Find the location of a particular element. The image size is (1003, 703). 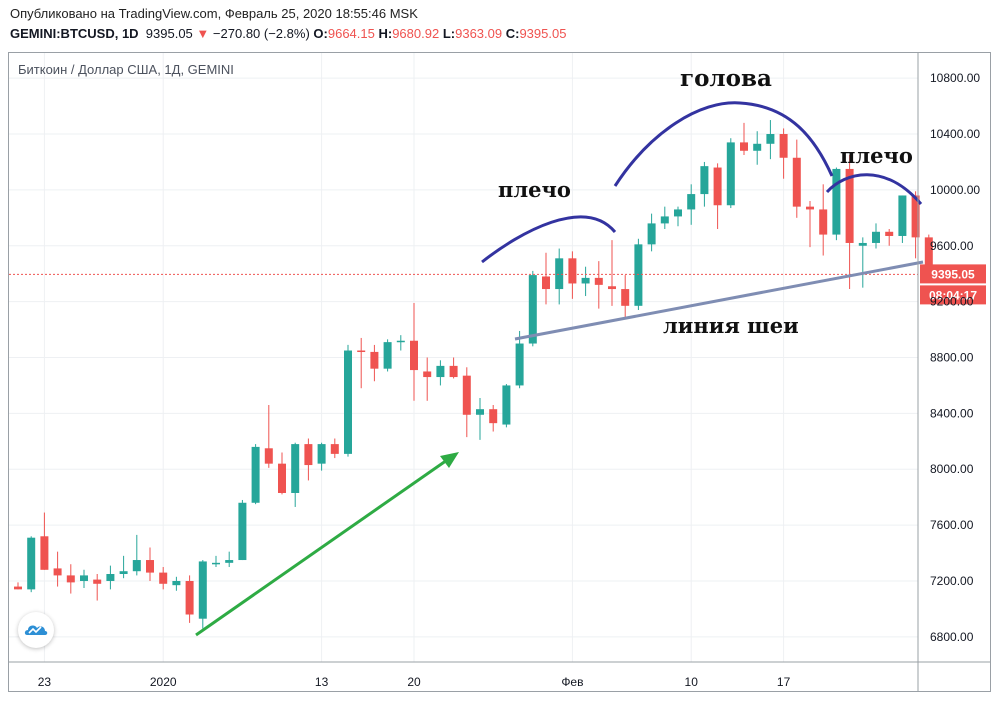

neckline-label: линия шеи is located at coordinates (731, 325).